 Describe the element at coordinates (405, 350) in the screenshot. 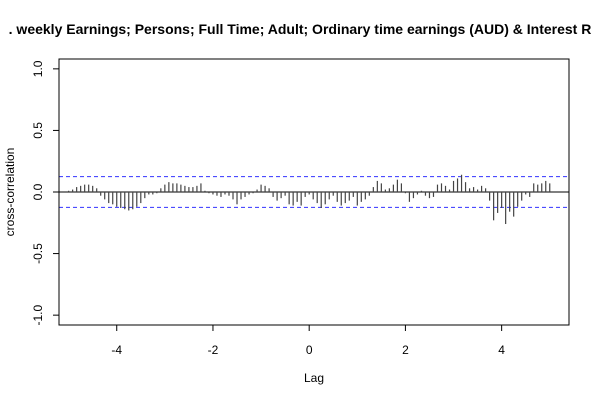

I see `x-tick-label: 2` at that location.